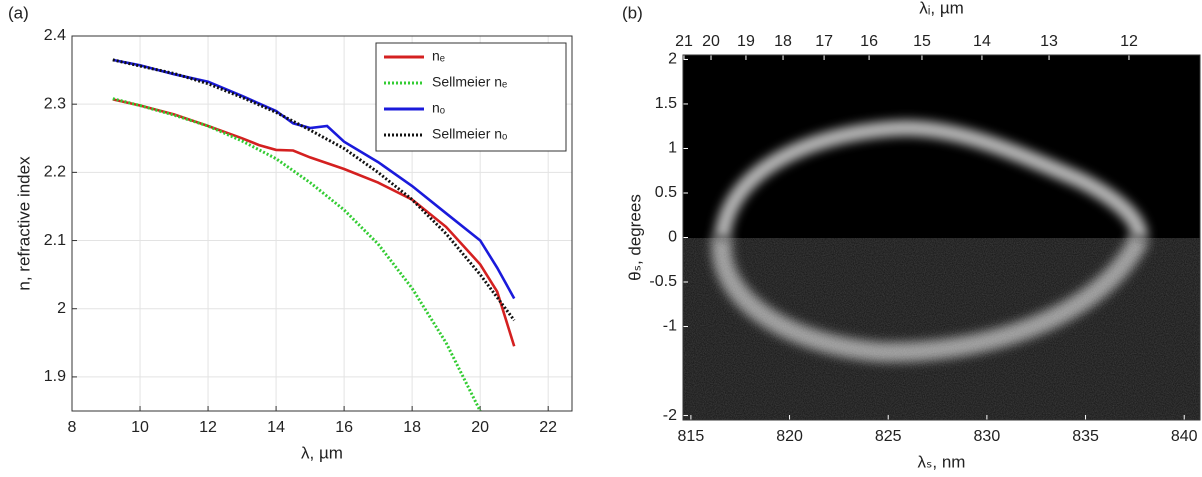 Image resolution: width=1202 pixels, height=477 pixels. Describe the element at coordinates (691, 436) in the screenshot. I see `x-tick-label: 815` at that location.